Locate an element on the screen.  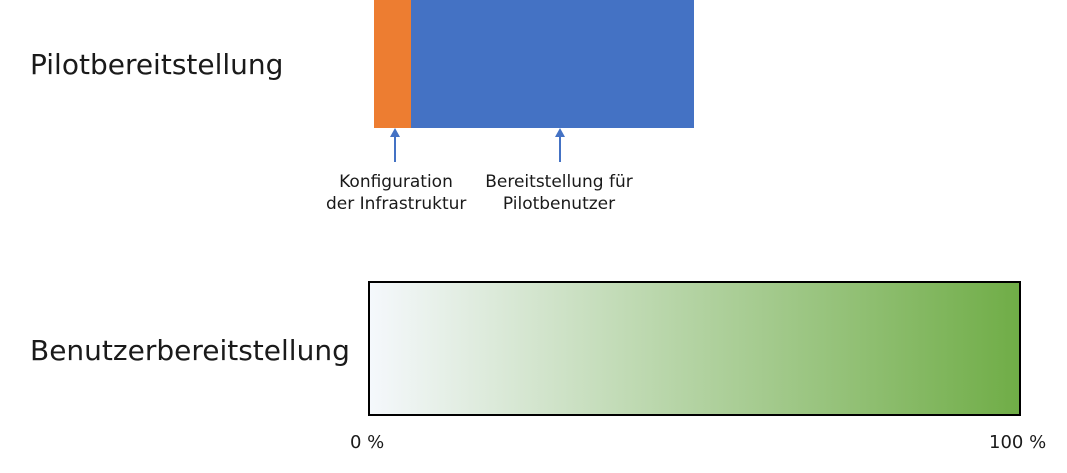
pilot-user-deployment-segment is located at coordinates (552, 64).